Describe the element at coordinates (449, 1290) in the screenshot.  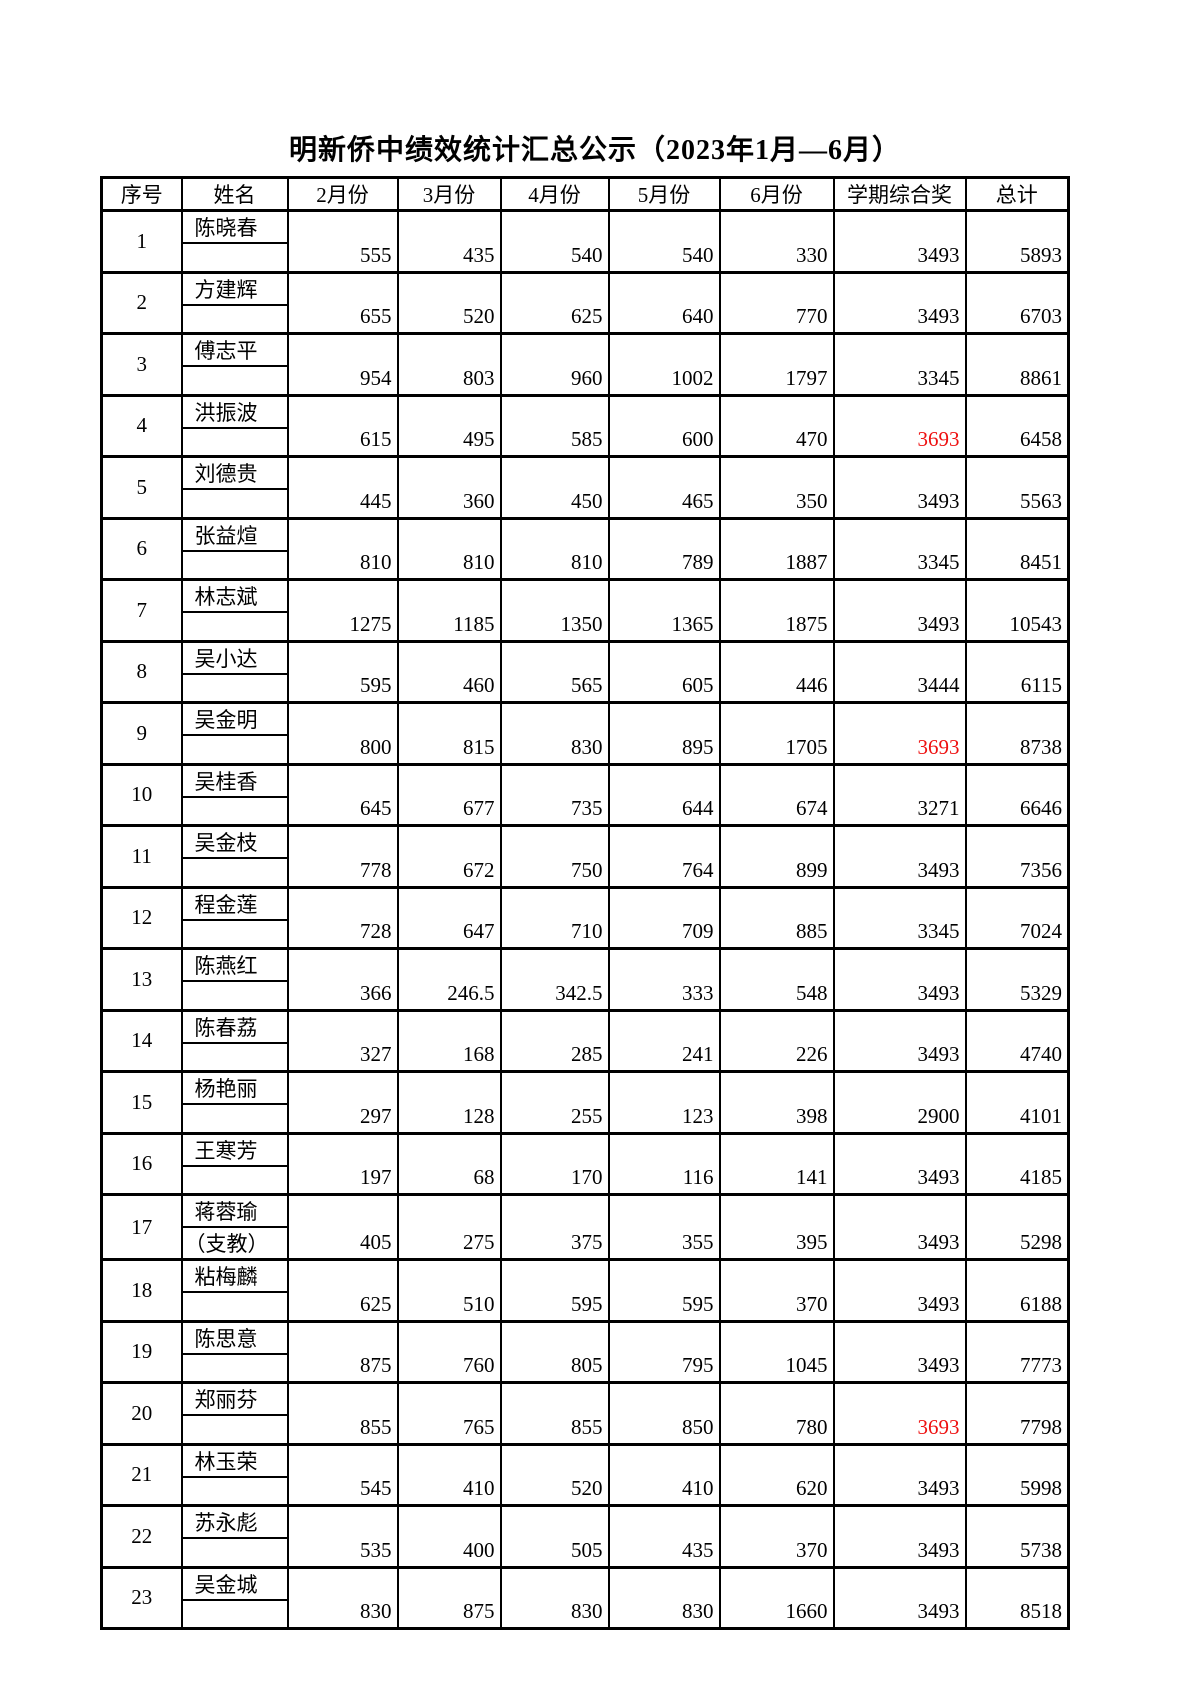
I see `mar-value-cell: 510` at that location.